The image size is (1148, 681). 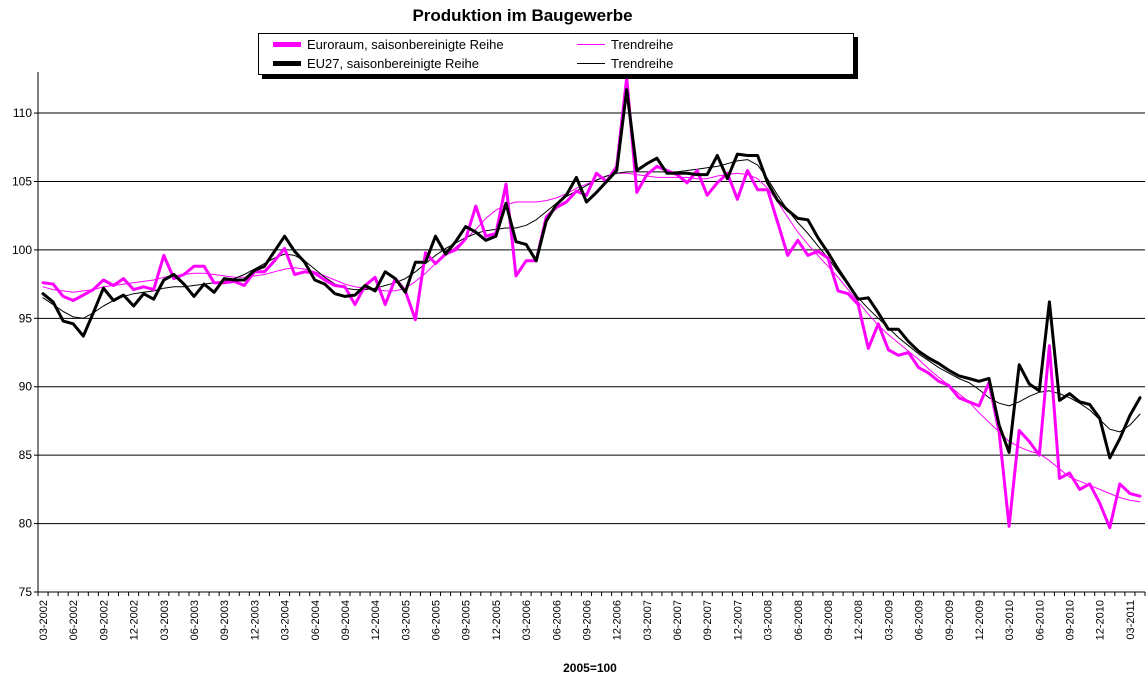 I want to click on legend-label-euroraum: Euroraum, saisonbereinigte Reihe, so click(x=405, y=44).